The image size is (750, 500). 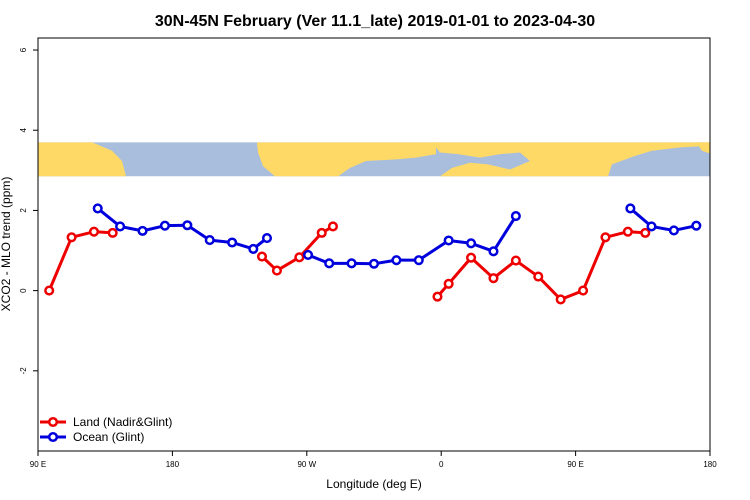 I want to click on y-axis-ticks: -2 0 2 4 6, so click(x=28, y=210).